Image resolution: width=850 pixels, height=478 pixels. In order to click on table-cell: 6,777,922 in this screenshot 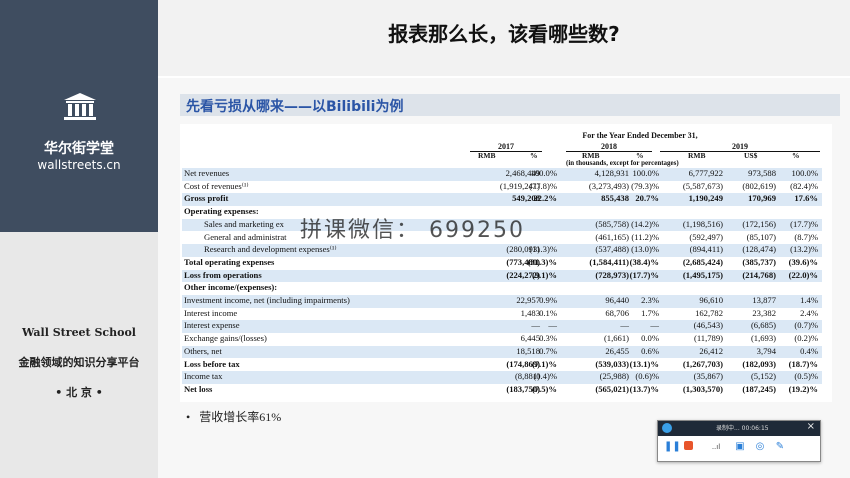, I will do `click(705, 173)`.